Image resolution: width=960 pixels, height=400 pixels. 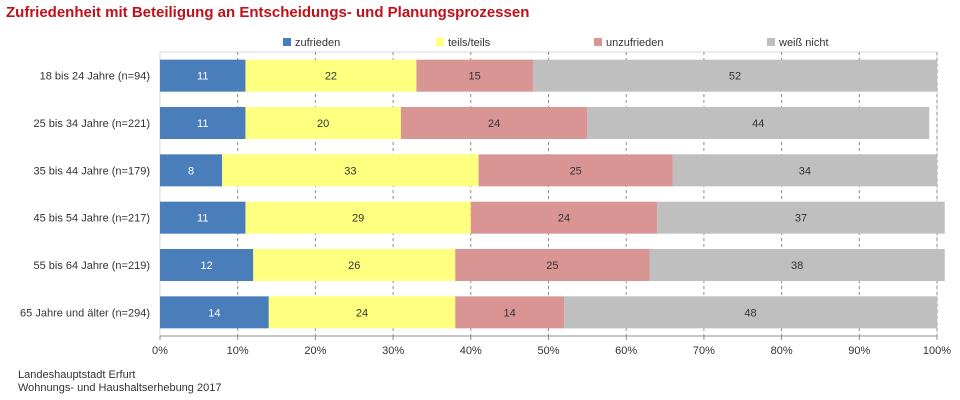 I want to click on data-label-weiss-nicht: 34, so click(x=805, y=171).